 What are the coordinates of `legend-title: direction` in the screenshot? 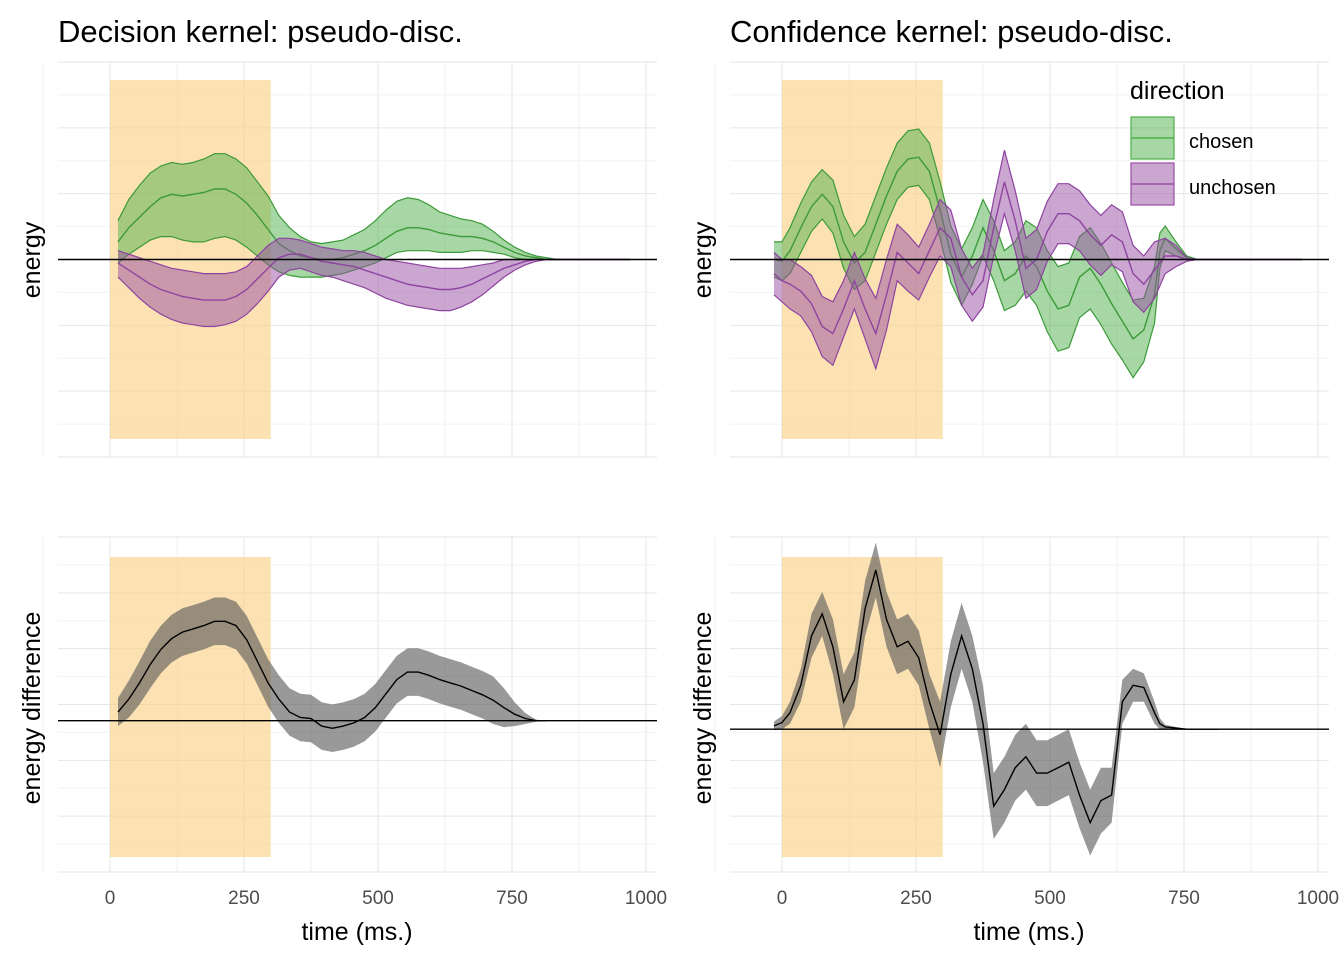 It's located at (1177, 91).